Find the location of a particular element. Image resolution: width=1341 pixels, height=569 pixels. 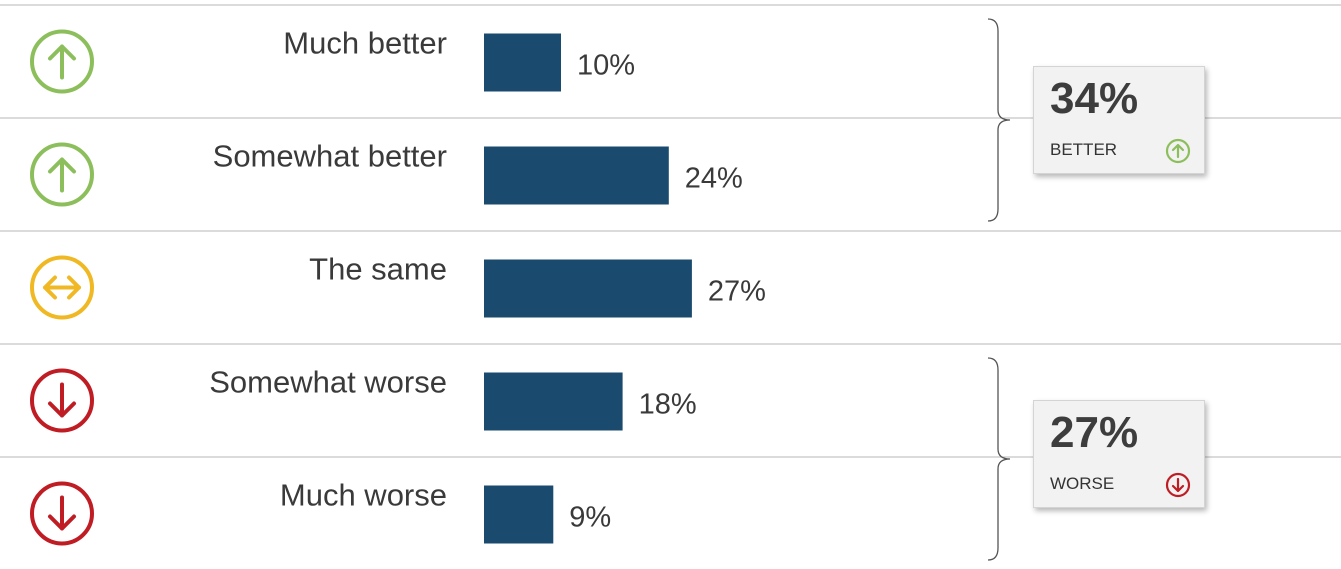

arrow-left-right-icon is located at coordinates (62, 287).